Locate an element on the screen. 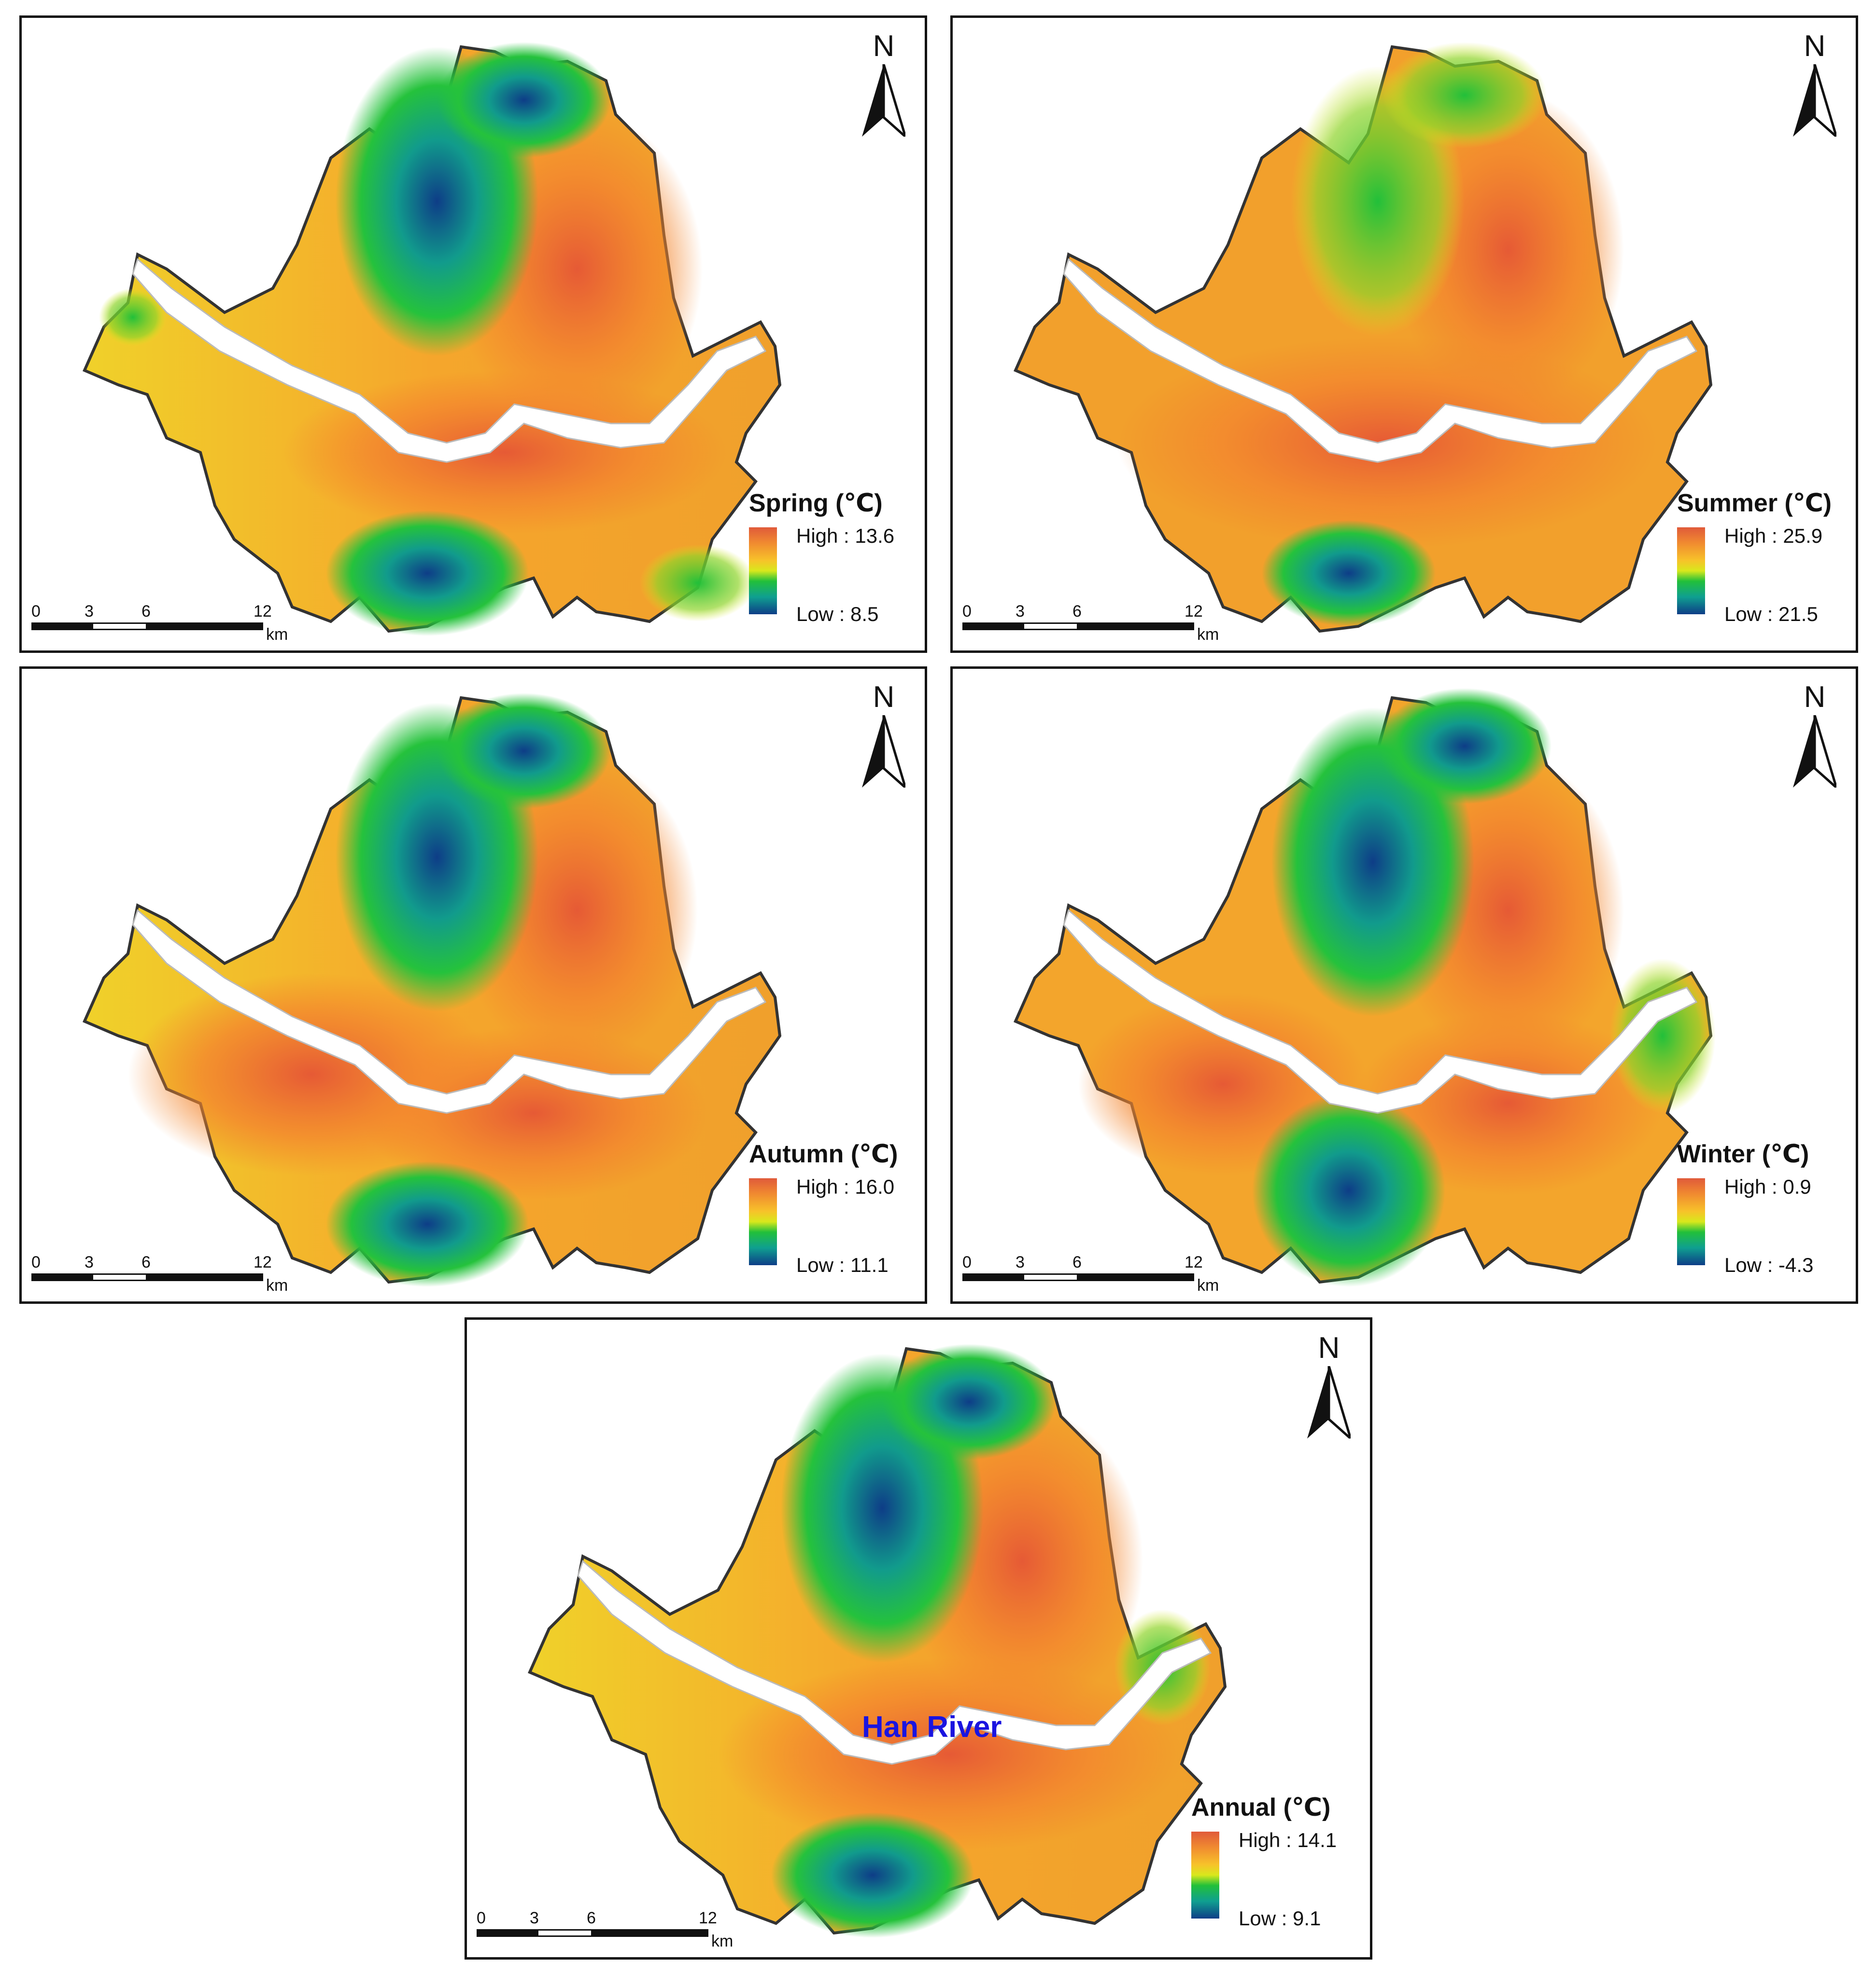 The width and height of the screenshot is (1876, 1976). legend-title: Winter (℃) is located at coordinates (1743, 1154).